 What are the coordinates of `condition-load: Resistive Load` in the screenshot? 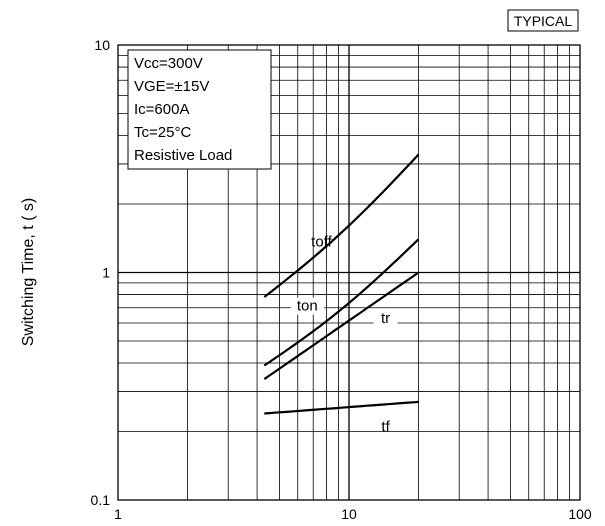 It's located at (183, 155).